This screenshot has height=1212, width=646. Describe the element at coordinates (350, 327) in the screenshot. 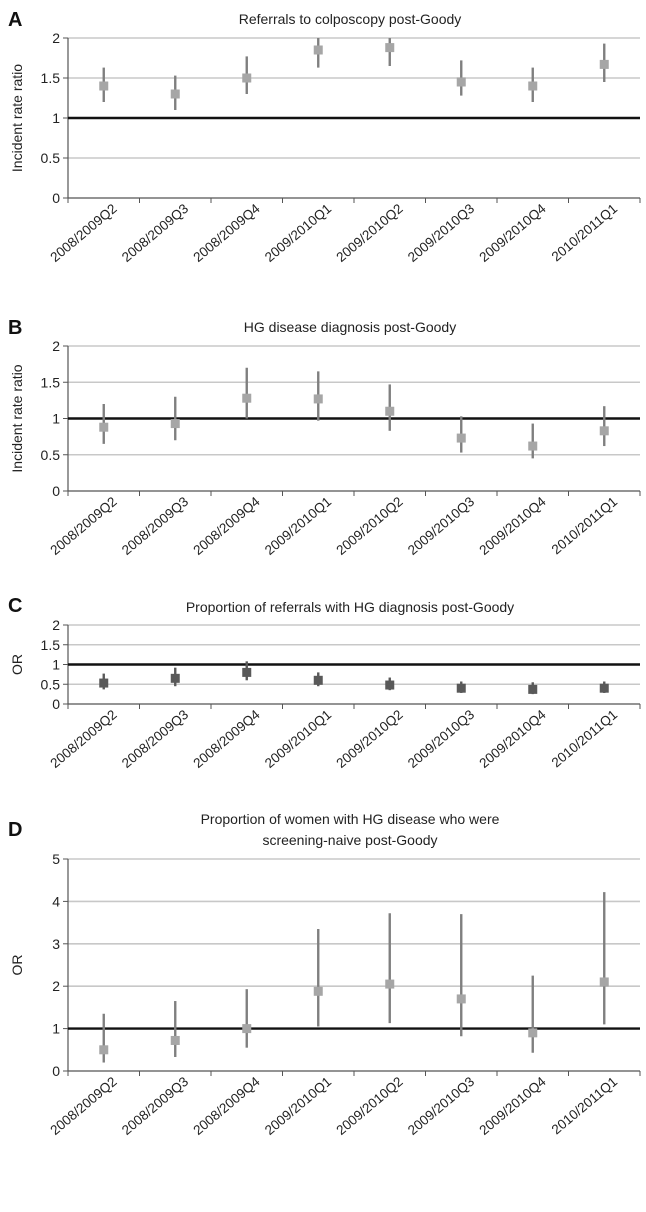

I see `chart-title: HG disease diagnosis post-Goody` at that location.